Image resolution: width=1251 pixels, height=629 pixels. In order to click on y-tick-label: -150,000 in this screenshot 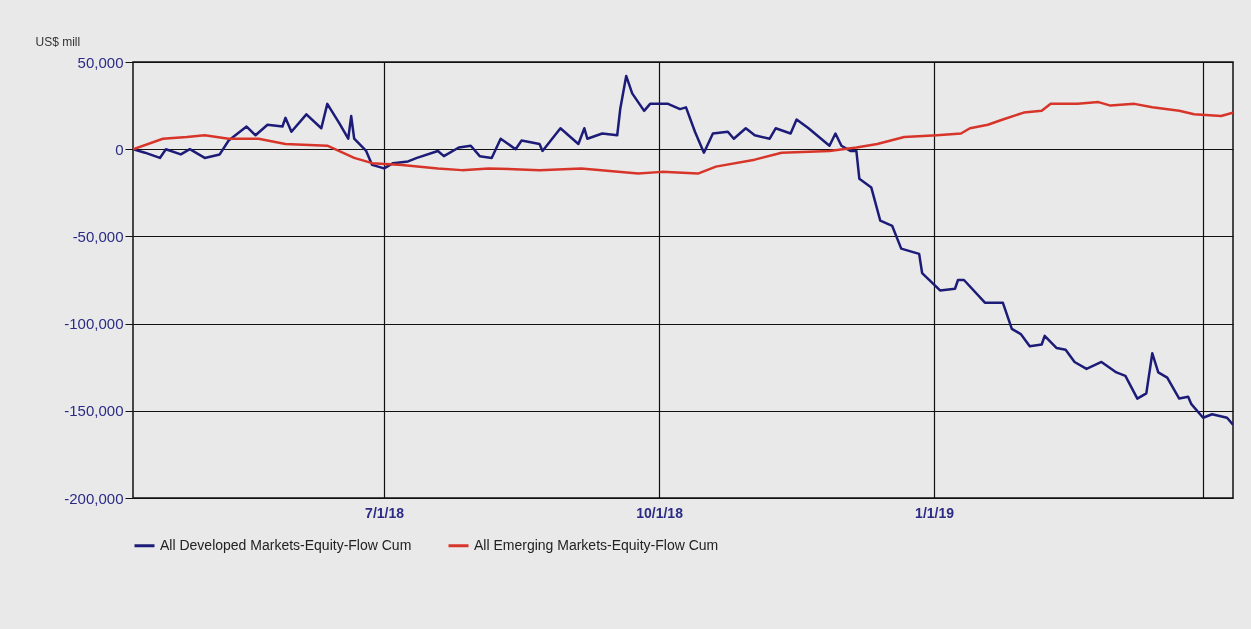, I will do `click(94, 411)`.